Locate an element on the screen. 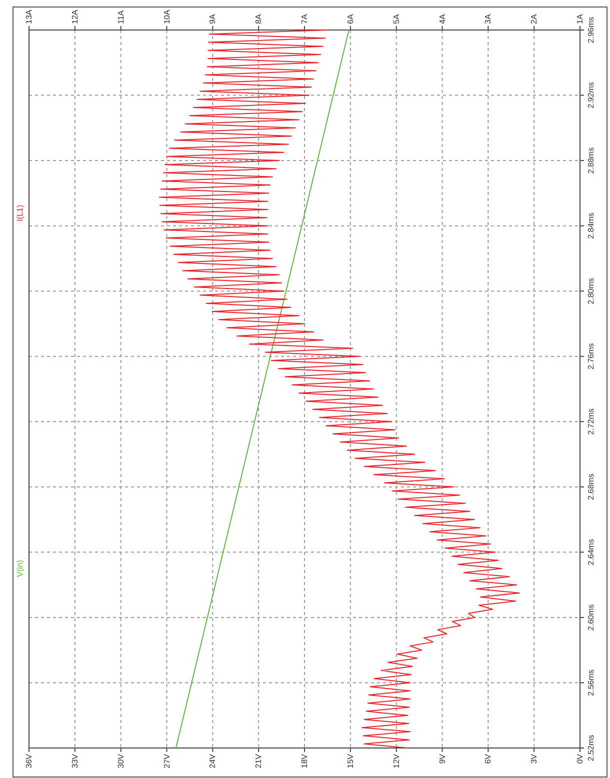 This screenshot has height=778, width=610. text: V(in) is located at coordinates (20, 568).